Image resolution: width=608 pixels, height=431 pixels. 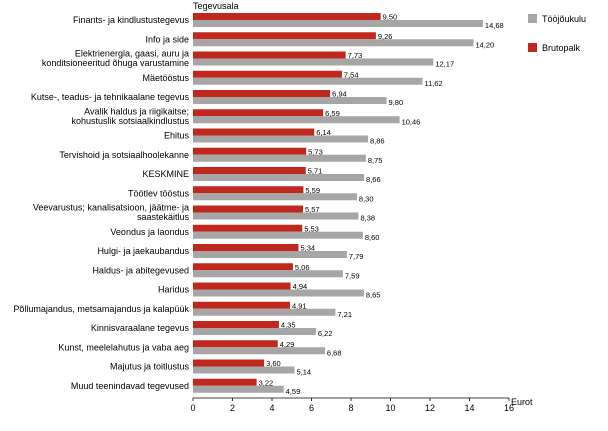 I want to click on category-label: Veondus ja laondus, so click(x=149, y=232).